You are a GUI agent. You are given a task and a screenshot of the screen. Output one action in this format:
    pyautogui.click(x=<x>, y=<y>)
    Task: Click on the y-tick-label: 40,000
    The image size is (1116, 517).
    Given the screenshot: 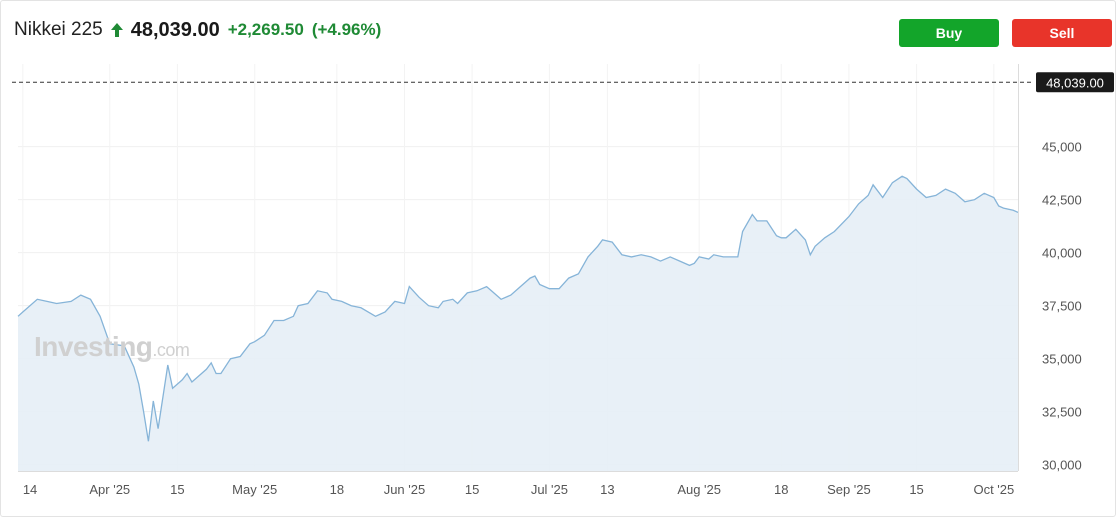 What is the action you would take?
    pyautogui.click(x=1062, y=253)
    